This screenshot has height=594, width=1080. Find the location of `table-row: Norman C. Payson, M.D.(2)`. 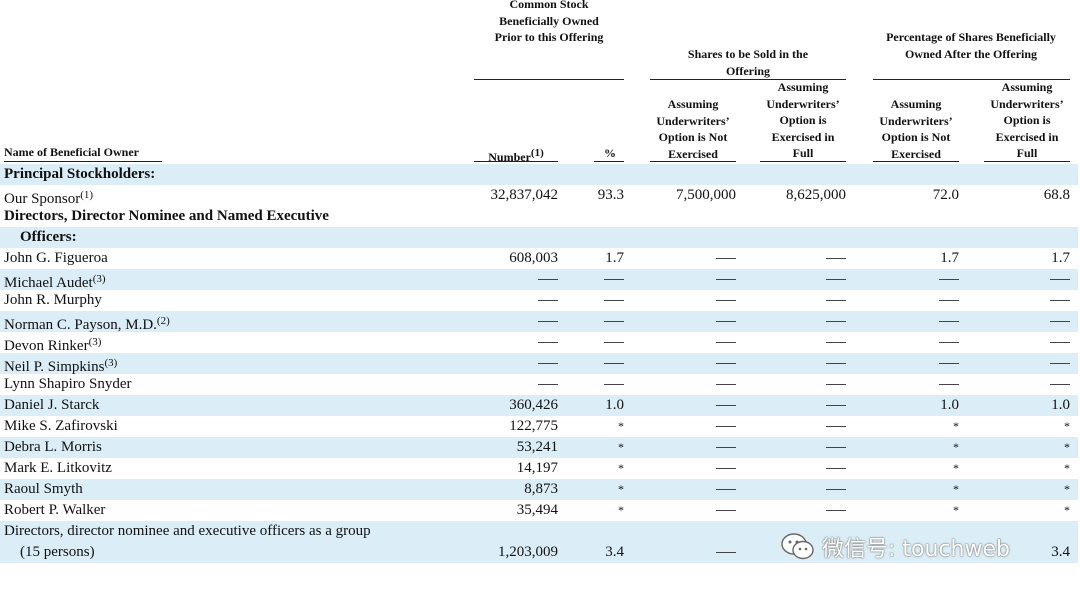

table-row: Norman C. Payson, M.D.(2) is located at coordinates (539, 322).